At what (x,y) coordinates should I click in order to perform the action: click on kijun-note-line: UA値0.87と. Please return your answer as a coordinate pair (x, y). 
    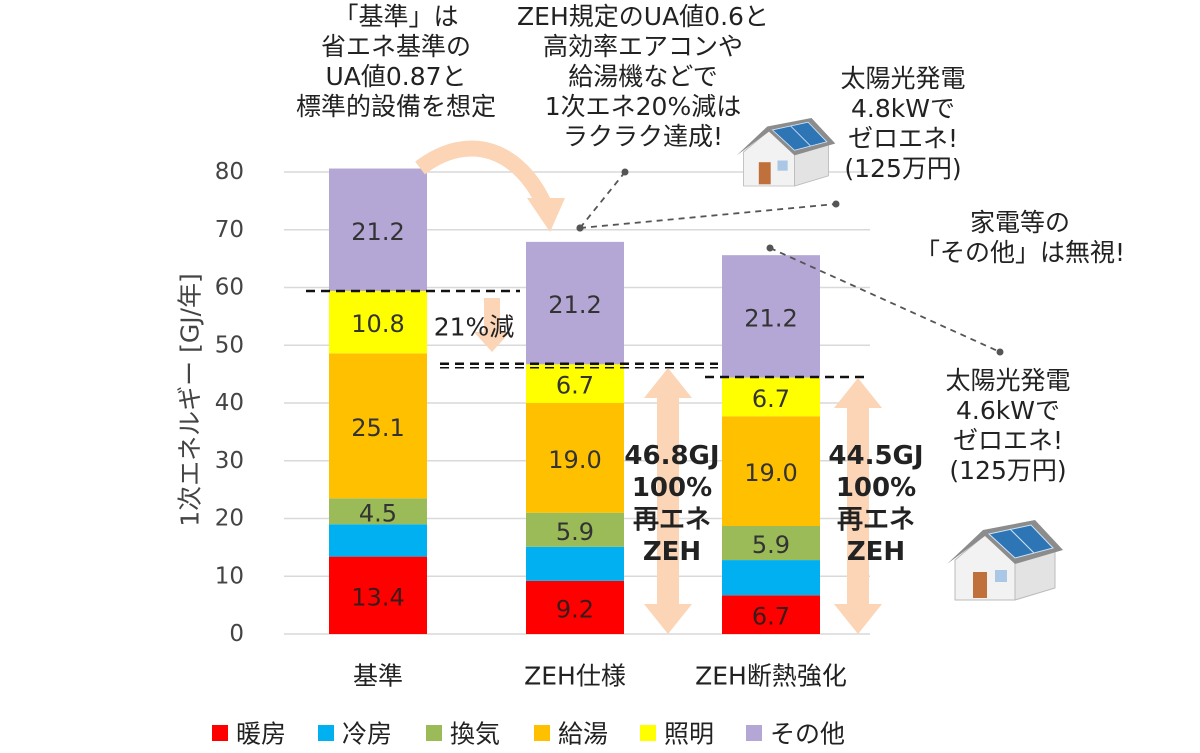
    Looking at the image, I should click on (396, 76).